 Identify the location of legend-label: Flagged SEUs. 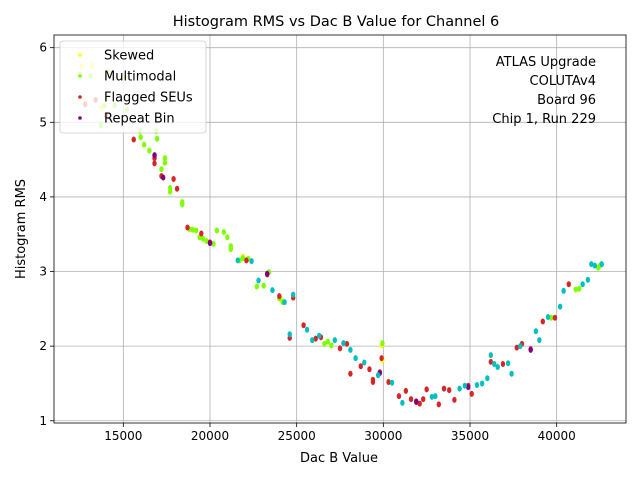
(148, 98).